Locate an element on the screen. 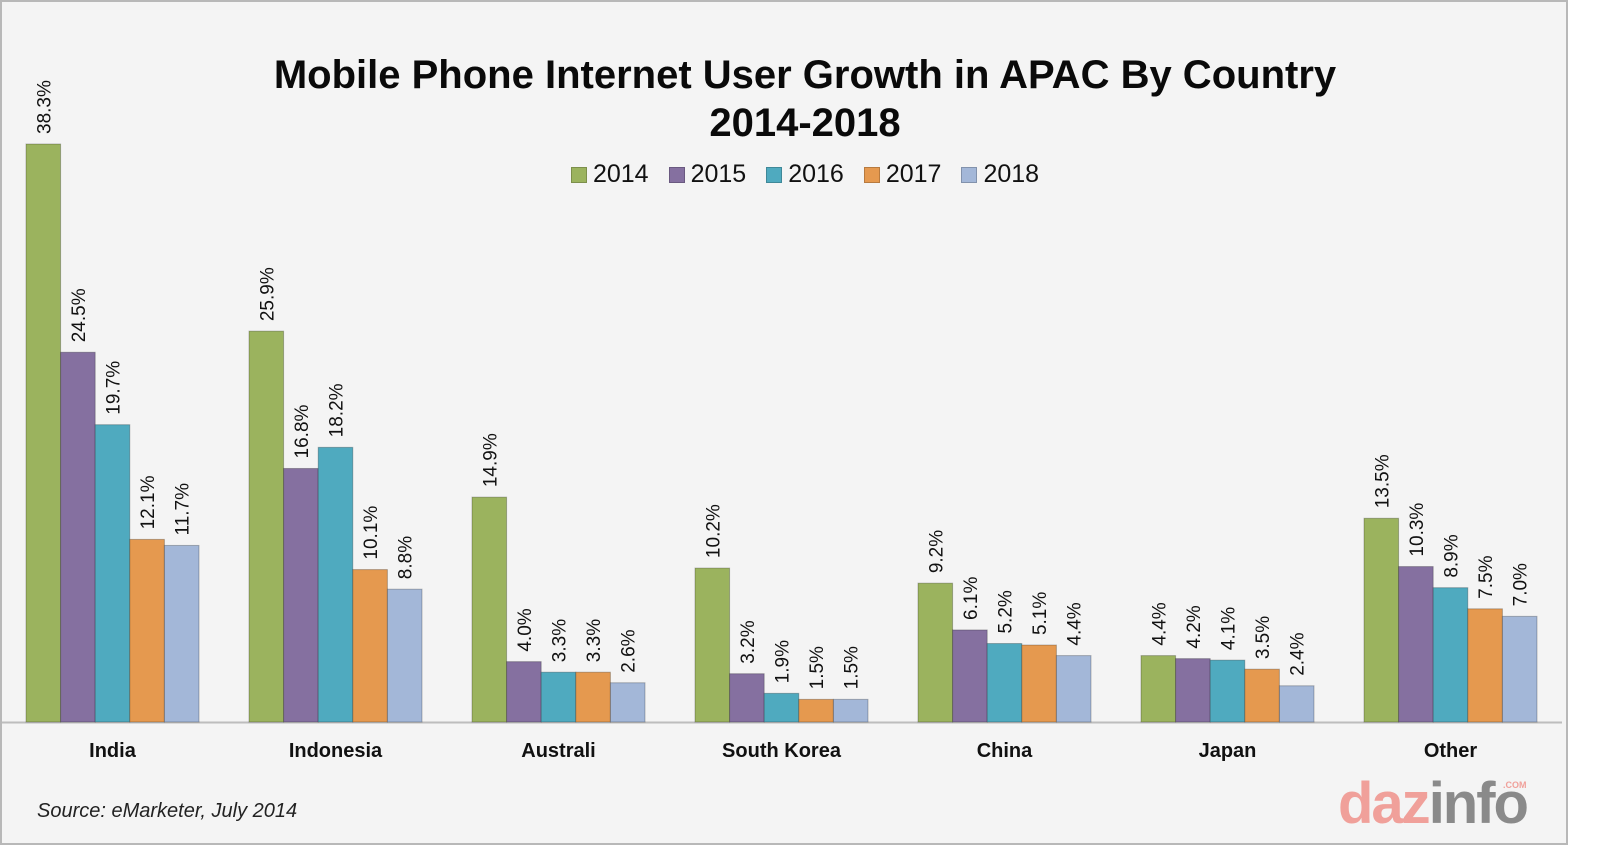 The height and width of the screenshot is (863, 1600). bar-australi-2015 is located at coordinates (524, 692).